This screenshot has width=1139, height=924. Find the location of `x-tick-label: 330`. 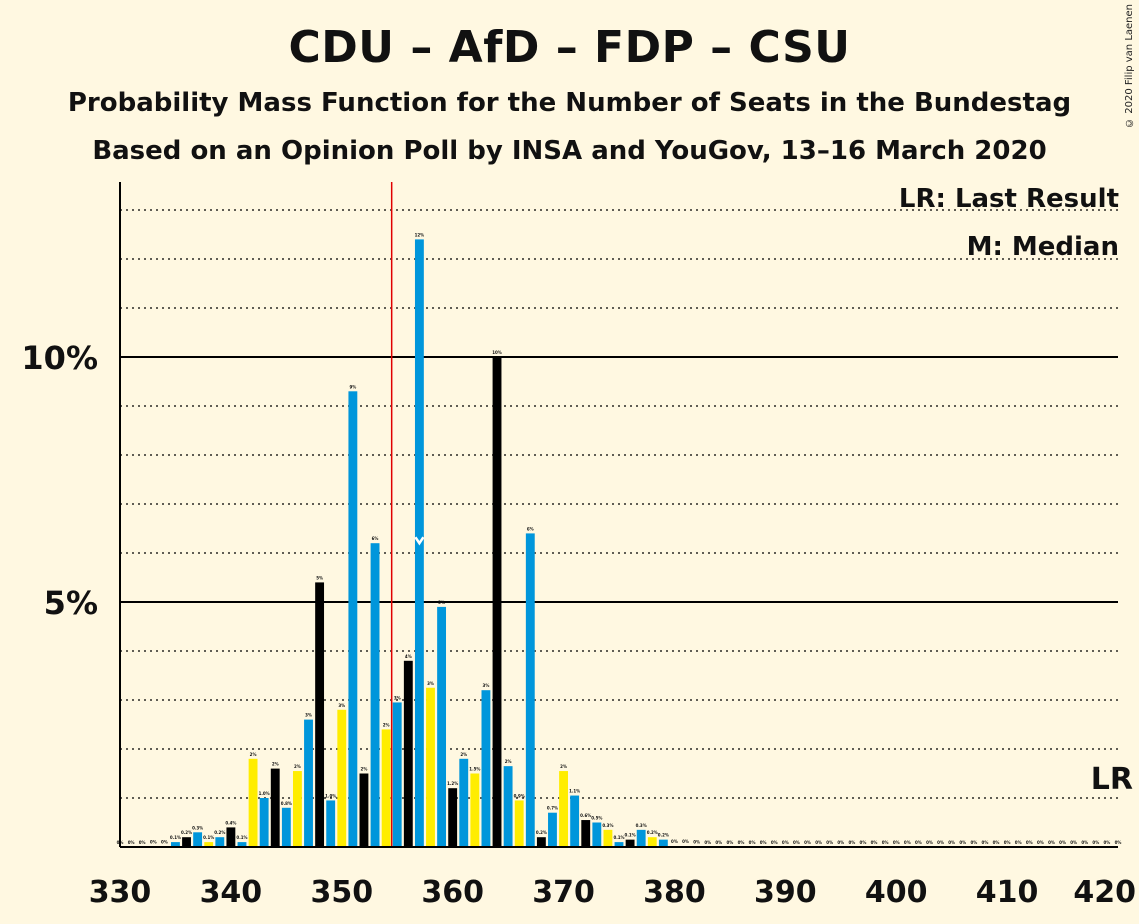

x-tick-label: 330 is located at coordinates (120, 892).